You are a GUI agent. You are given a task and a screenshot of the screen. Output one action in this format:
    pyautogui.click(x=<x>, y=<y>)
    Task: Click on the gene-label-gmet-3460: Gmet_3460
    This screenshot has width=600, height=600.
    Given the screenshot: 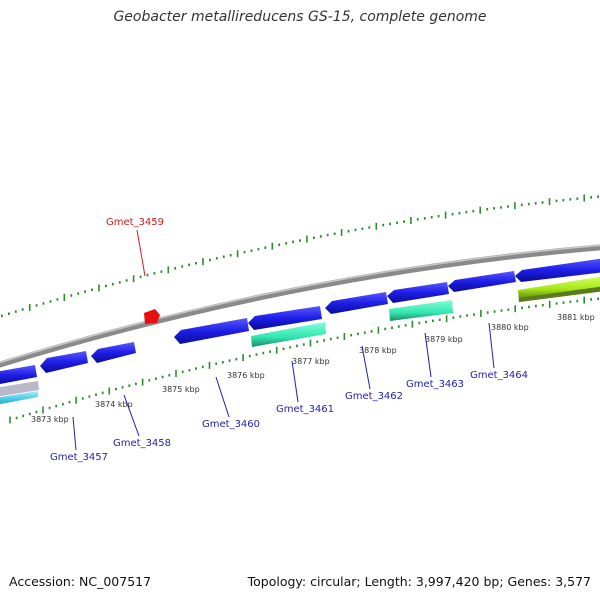 What is the action you would take?
    pyautogui.click(x=231, y=424)
    